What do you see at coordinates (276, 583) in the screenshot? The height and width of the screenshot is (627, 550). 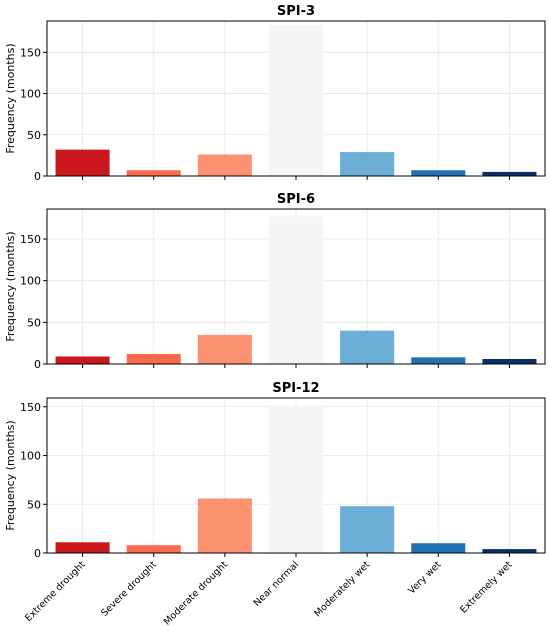 I see `x-tick-label-near-normal: Near normal` at bounding box center [276, 583].